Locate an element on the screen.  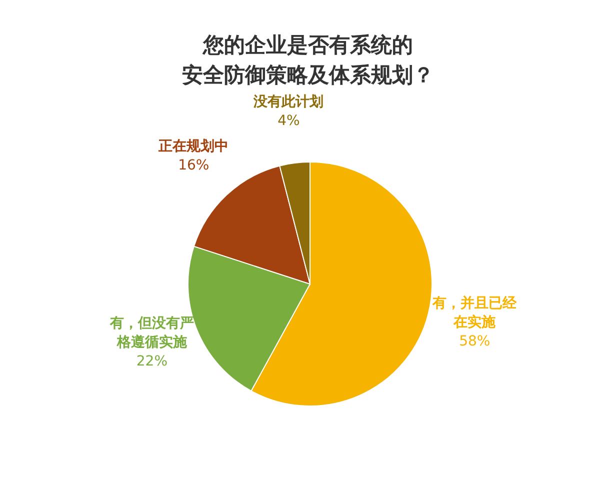
data-label: 16% is located at coordinates (194, 166).